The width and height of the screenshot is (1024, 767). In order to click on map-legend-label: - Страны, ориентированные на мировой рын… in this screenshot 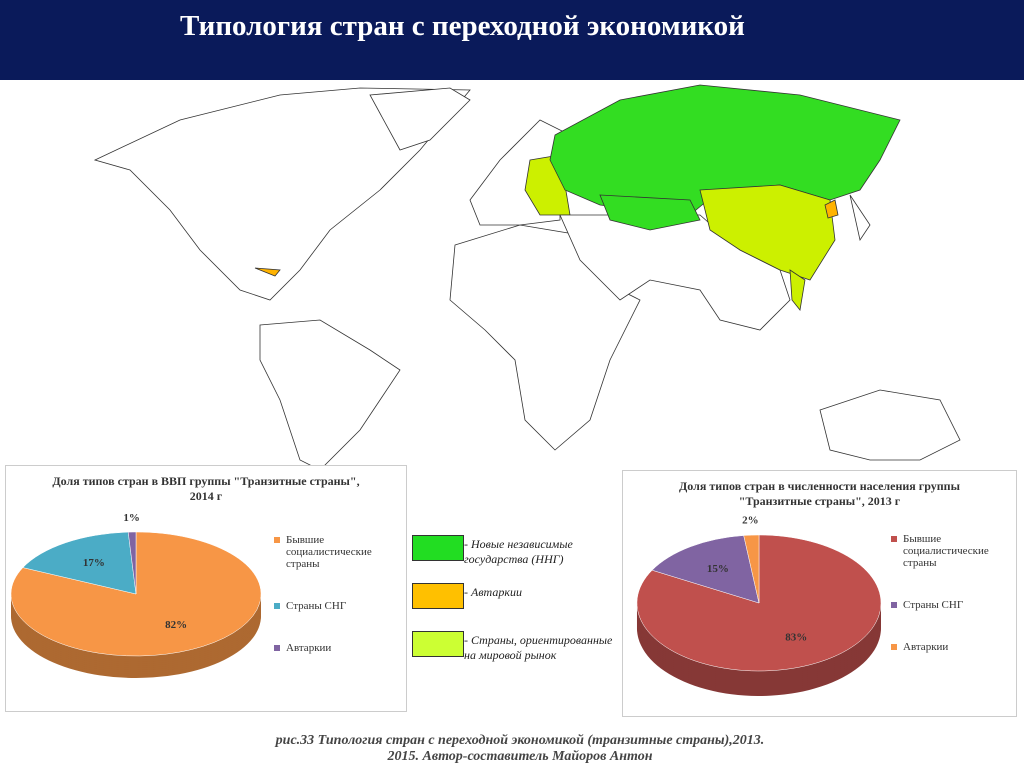, I will do `click(538, 647)`.